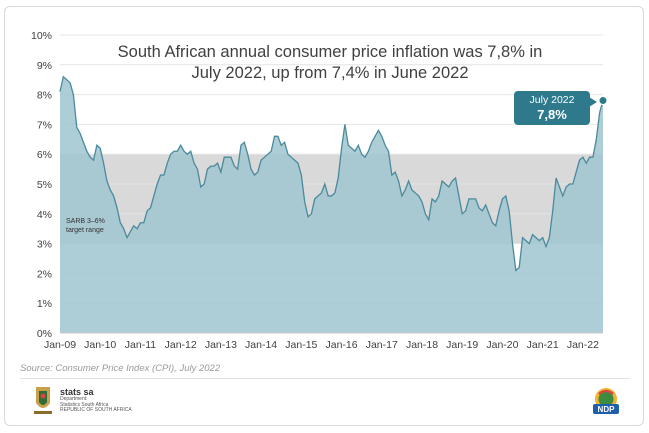  I want to click on target-range-label-line2: target range, so click(85, 230).